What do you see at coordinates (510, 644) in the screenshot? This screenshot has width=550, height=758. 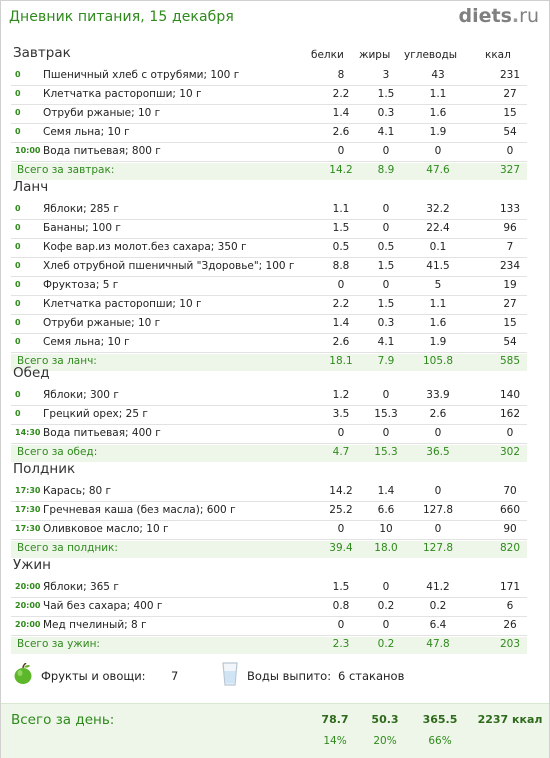 I see `total-kcal: 203` at bounding box center [510, 644].